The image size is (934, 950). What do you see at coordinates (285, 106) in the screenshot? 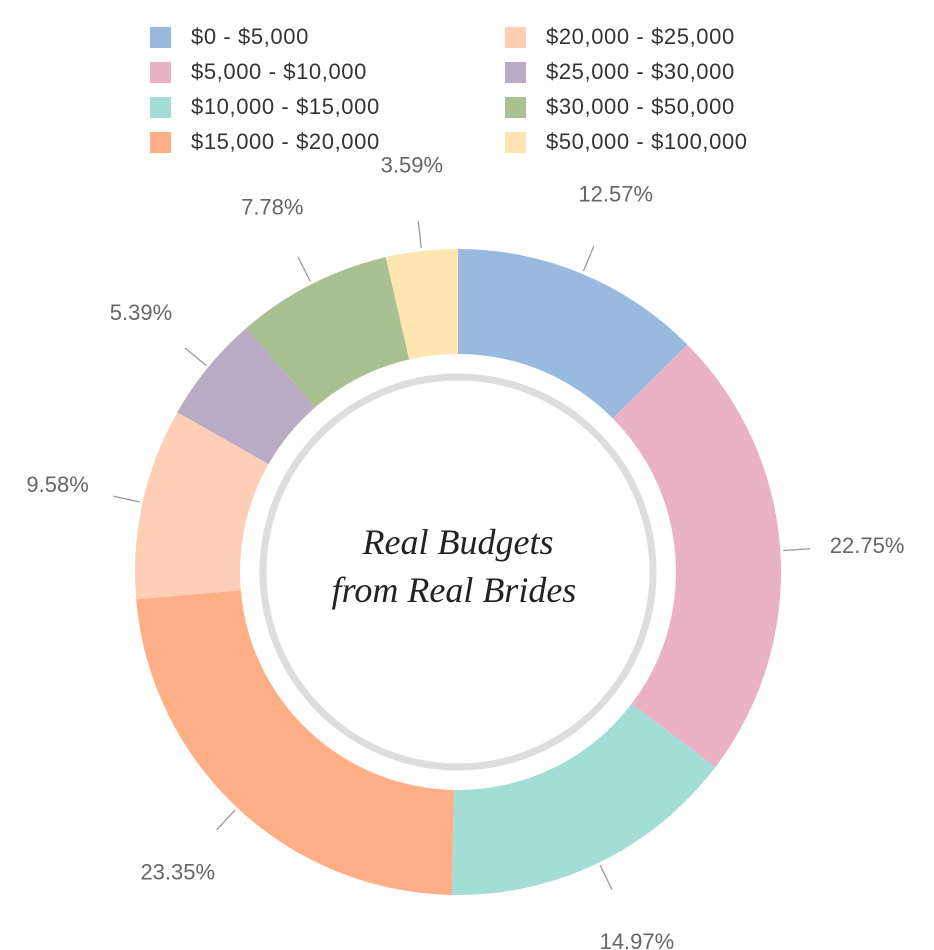
I see `legend-label: $10,000 - $15,000` at bounding box center [285, 106].